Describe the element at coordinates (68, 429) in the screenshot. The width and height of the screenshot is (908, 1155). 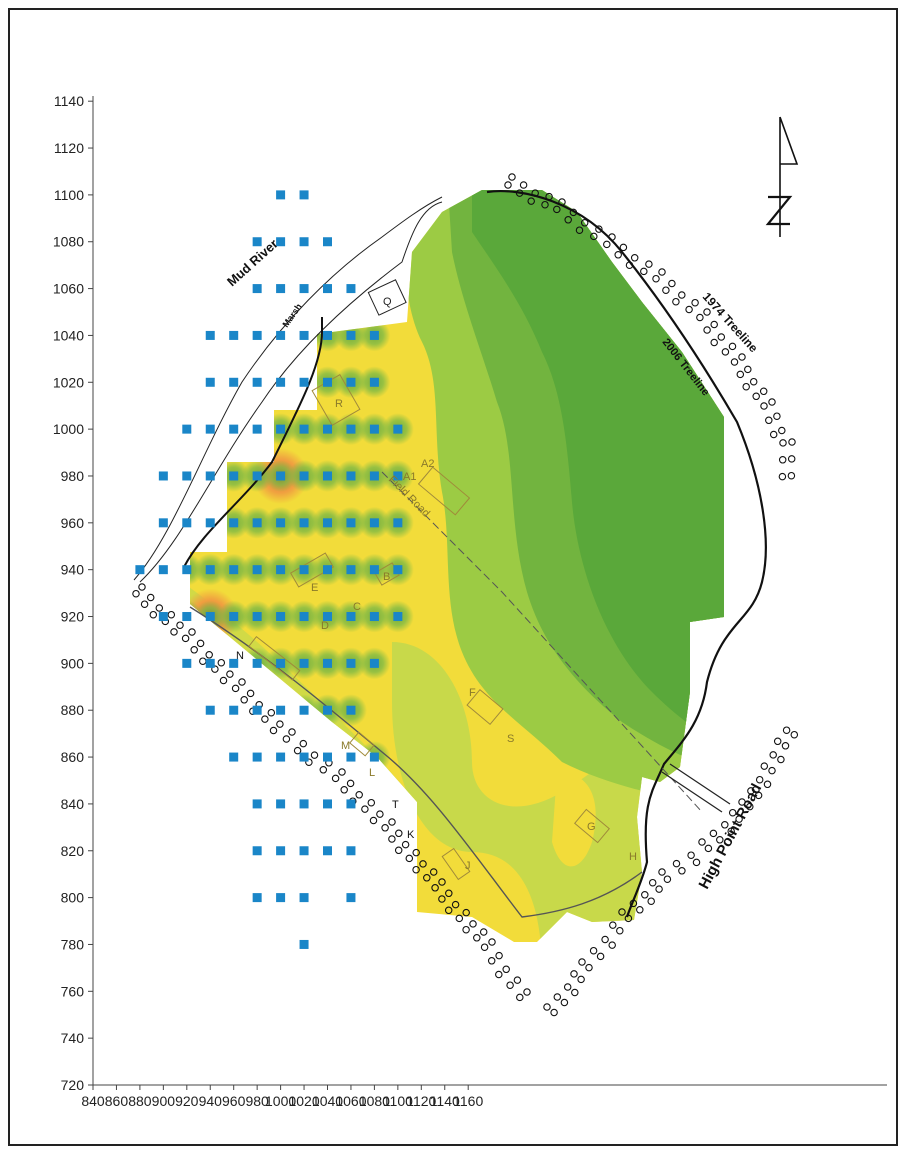
I see `y-tick-label: 1000` at that location.